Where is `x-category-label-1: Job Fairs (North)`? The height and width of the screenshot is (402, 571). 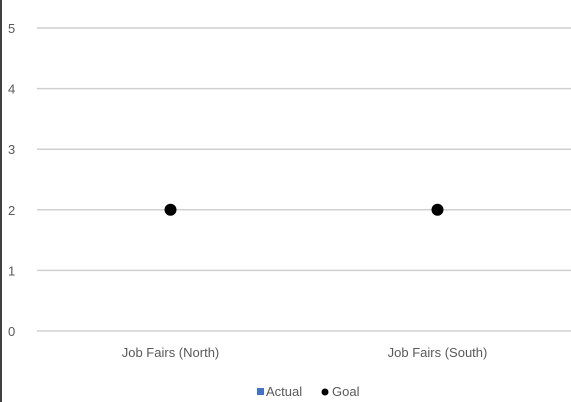
x-category-label-1: Job Fairs (North) is located at coordinates (171, 352).